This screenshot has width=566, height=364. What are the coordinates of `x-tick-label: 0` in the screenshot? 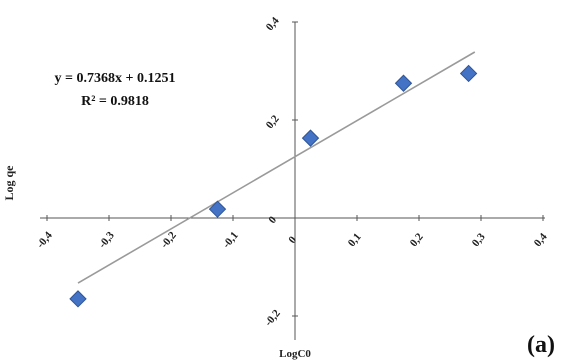 It's located at (292, 240).